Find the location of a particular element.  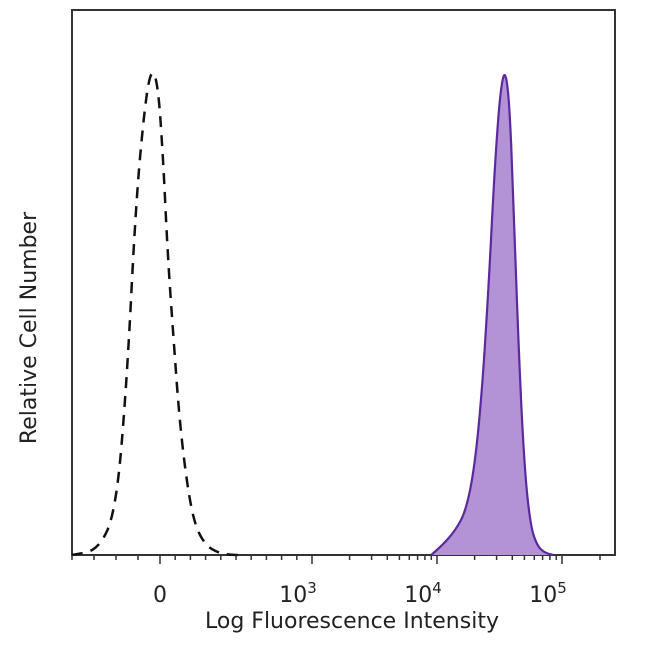

tick-layer: 0 10³ 10⁴ 10⁵ is located at coordinates (336, 581).